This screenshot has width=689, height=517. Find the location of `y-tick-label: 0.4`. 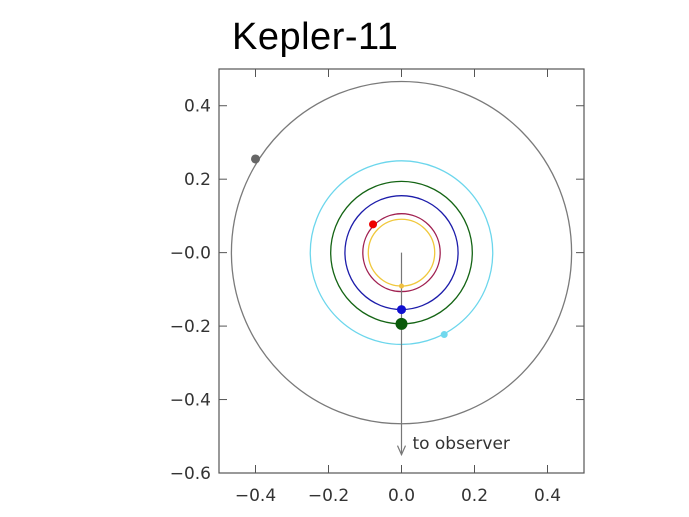

y-tick-label: 0.4 is located at coordinates (197, 107).